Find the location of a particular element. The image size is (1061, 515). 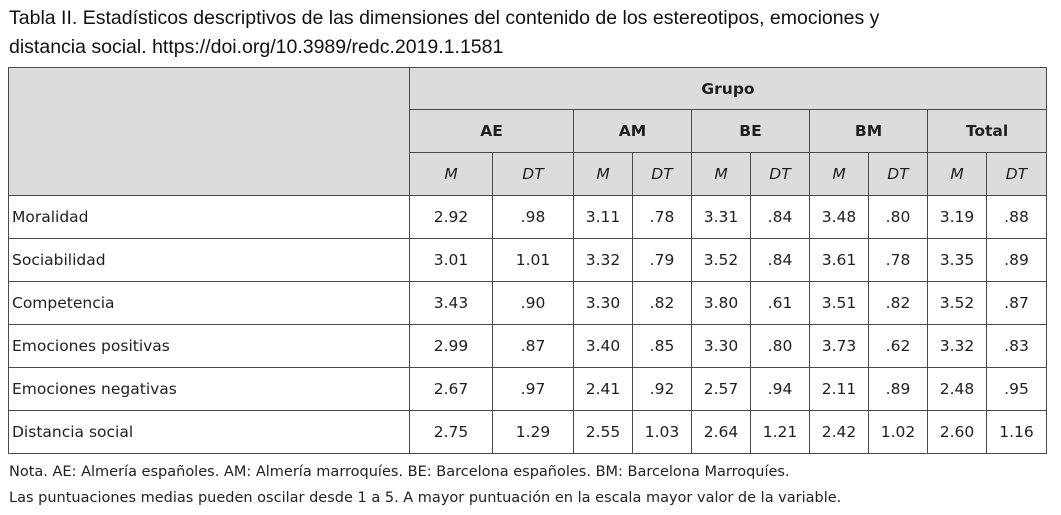

table-cell: 1.01 is located at coordinates (533, 260).